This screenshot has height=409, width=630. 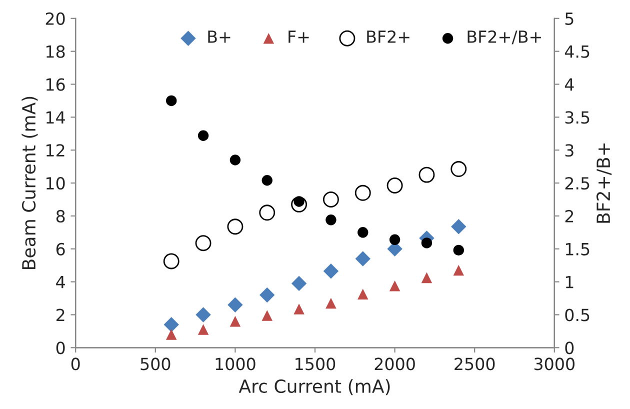 What do you see at coordinates (55, 51) in the screenshot?
I see `y-tick-label: 18` at bounding box center [55, 51].